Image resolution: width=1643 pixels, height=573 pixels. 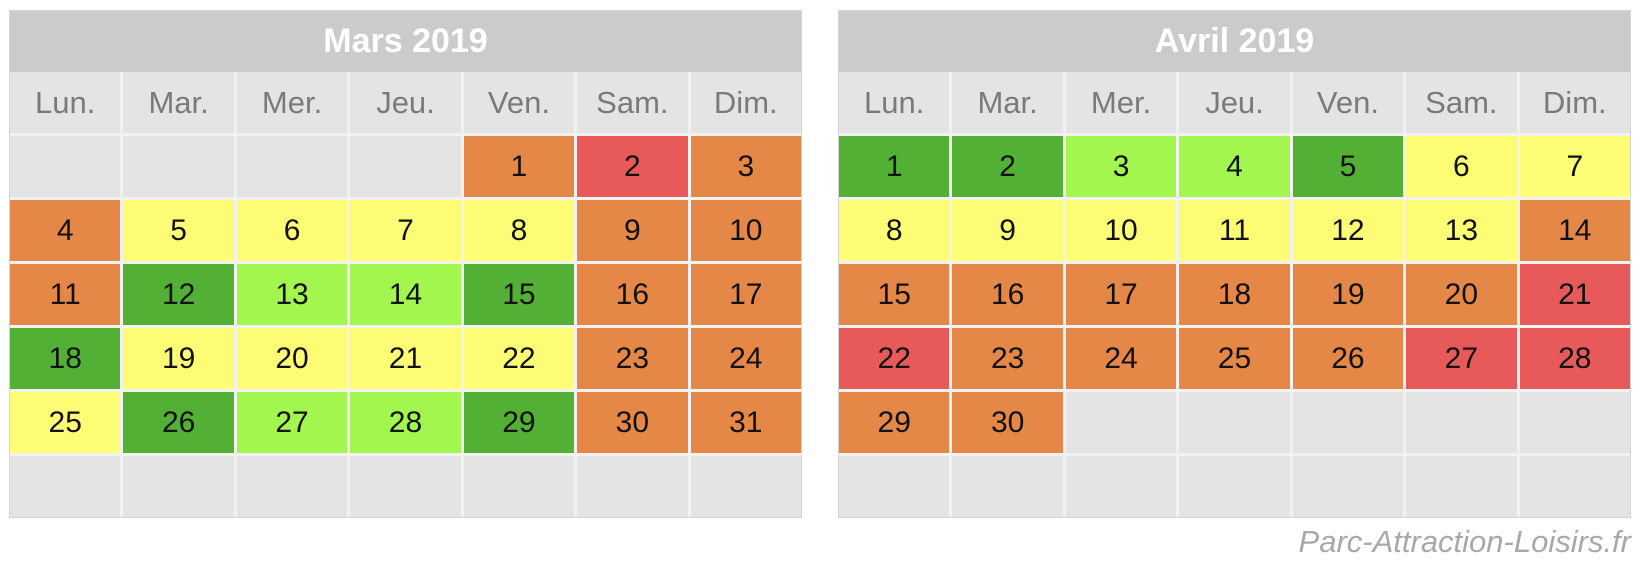 I want to click on day-cell: 31, so click(x=745, y=422).